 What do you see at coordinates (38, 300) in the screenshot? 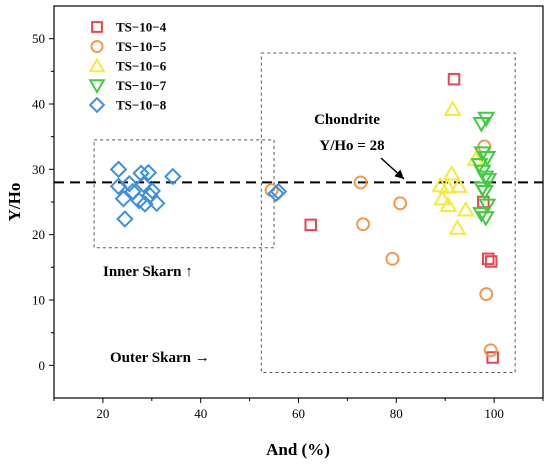
I see `y-tick-label: 10` at bounding box center [38, 300].